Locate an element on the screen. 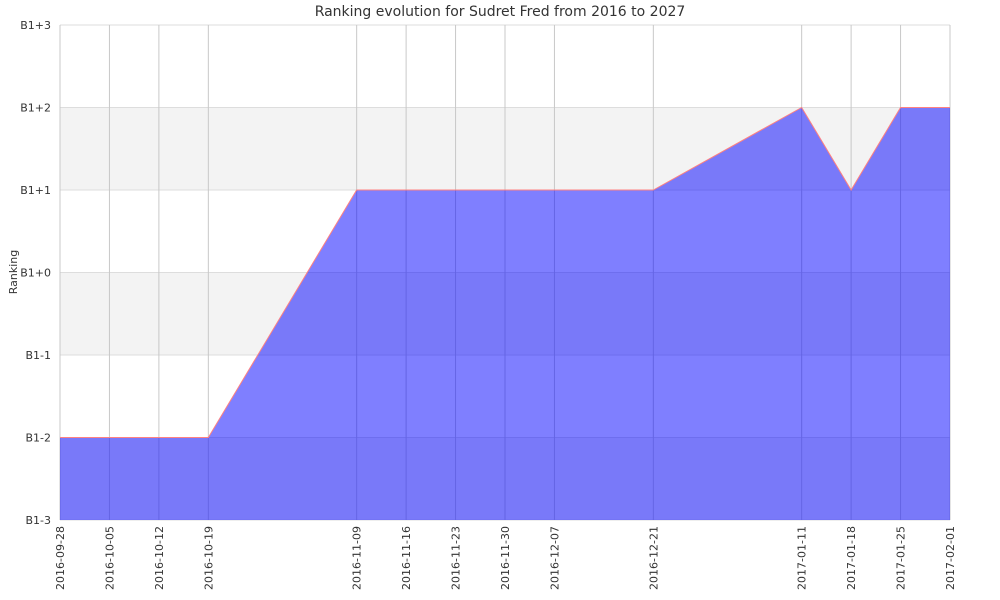 This screenshot has height=600, width=1000. x-tick-label: 2016-12-07 is located at coordinates (554, 558).